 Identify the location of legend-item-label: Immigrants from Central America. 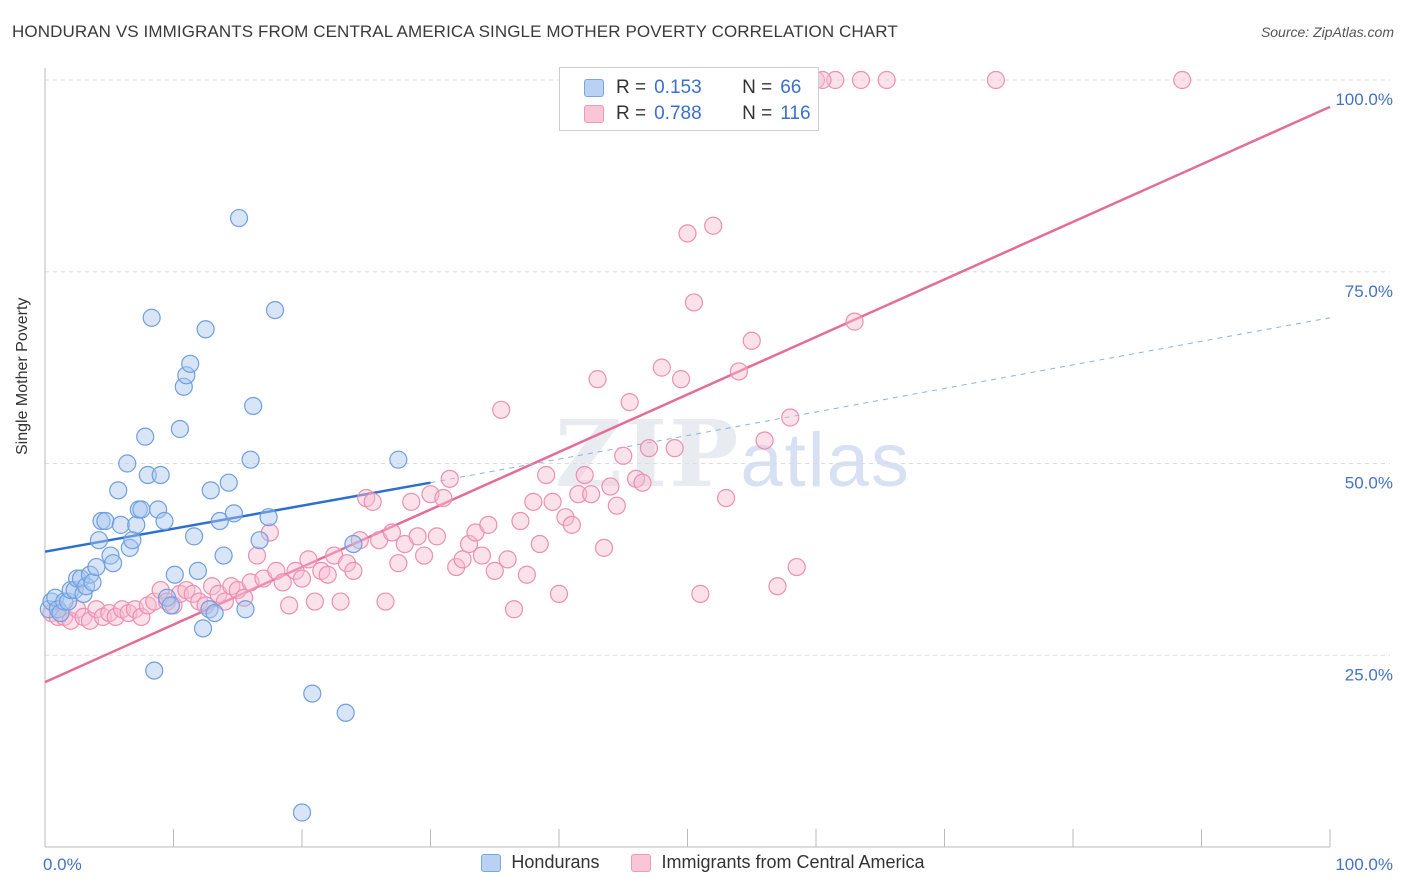
(793, 862).